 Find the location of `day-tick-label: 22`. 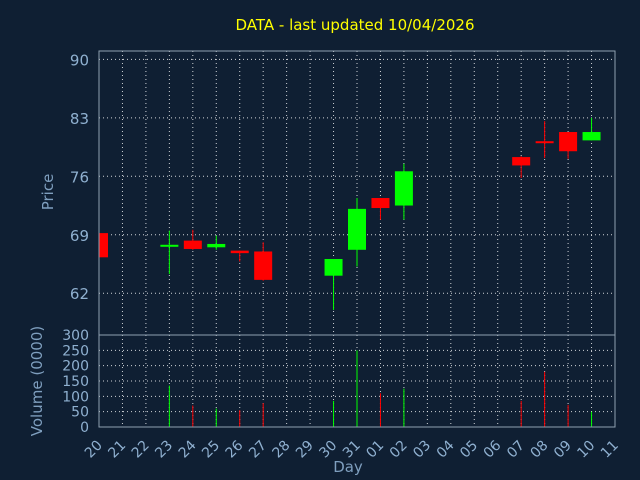

day-tick-label: 22 is located at coordinates (141, 450).